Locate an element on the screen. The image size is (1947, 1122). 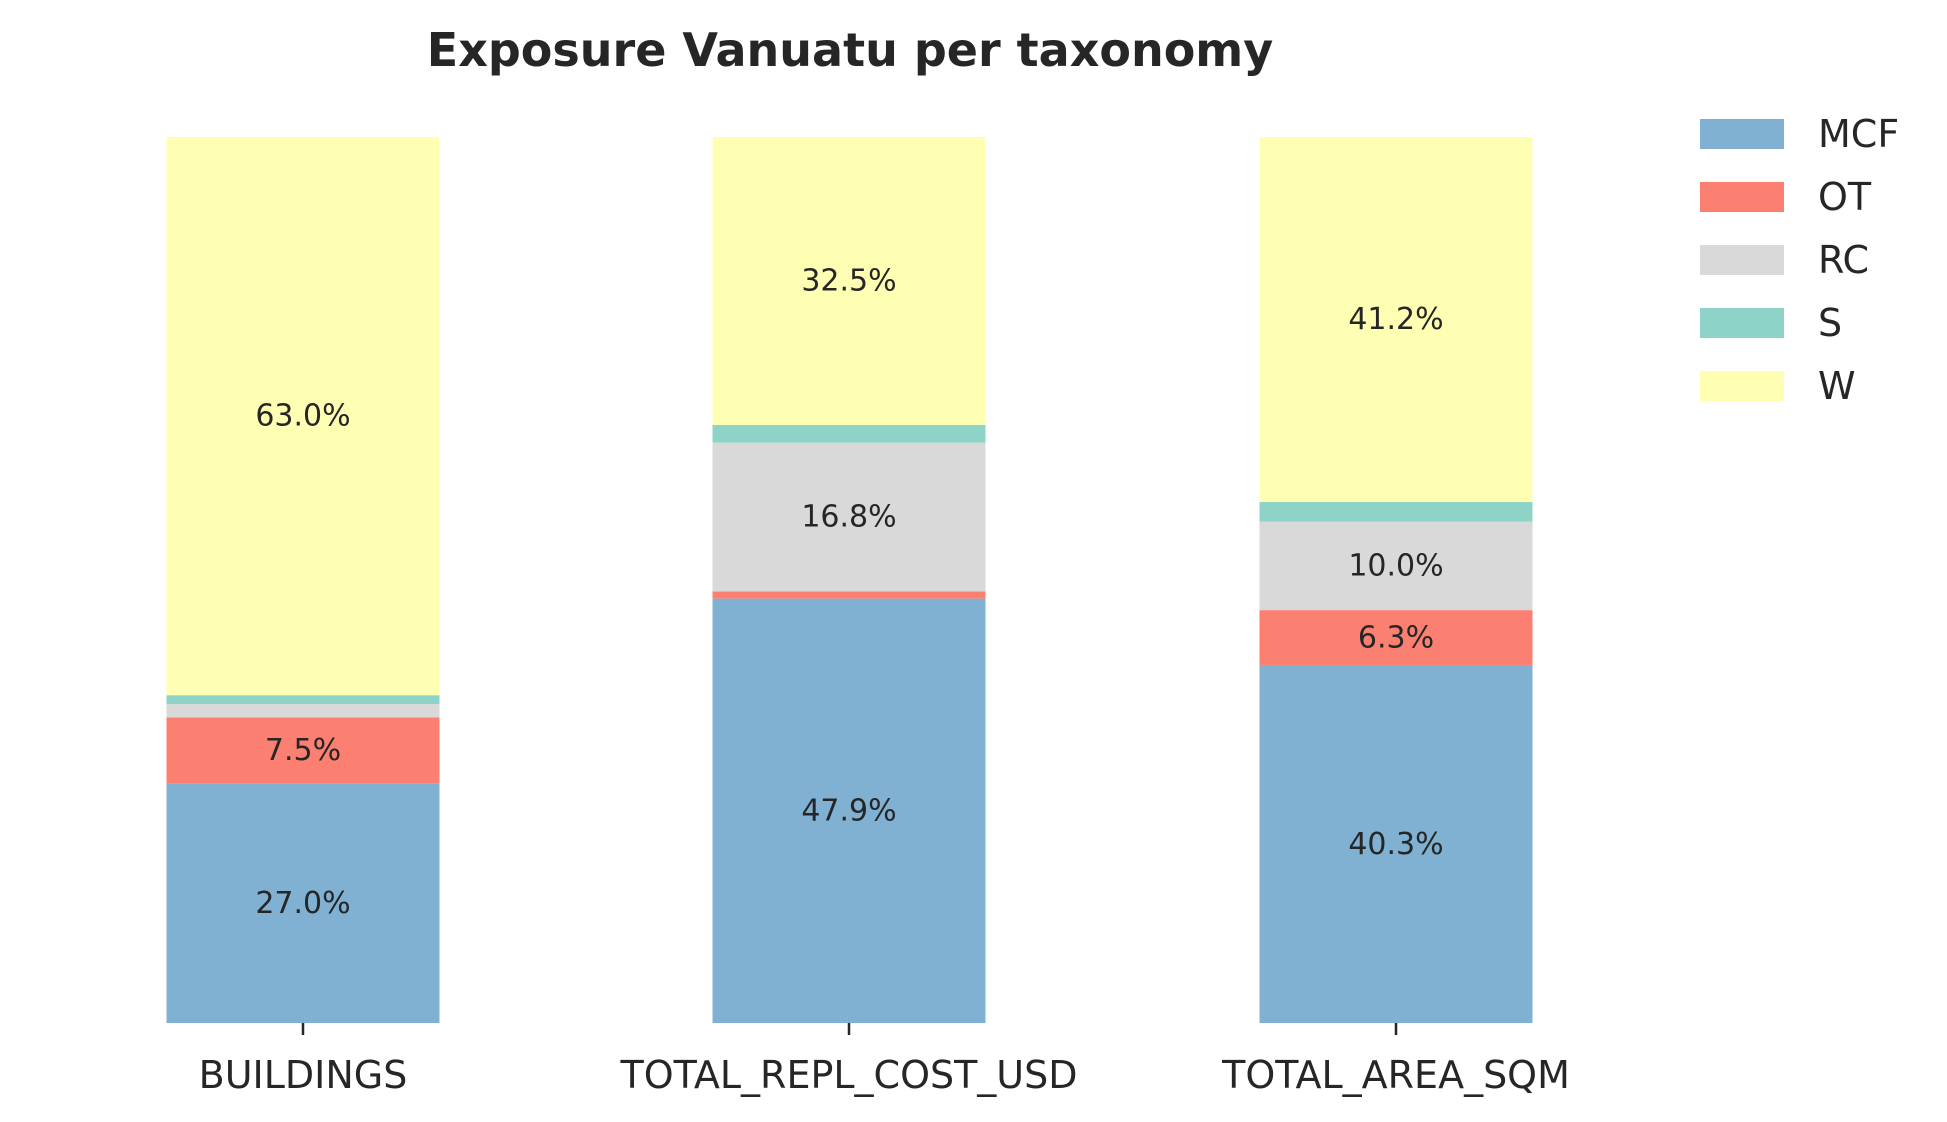
chart-title: Exposure Vanuatu per taxonomy is located at coordinates (850, 50).